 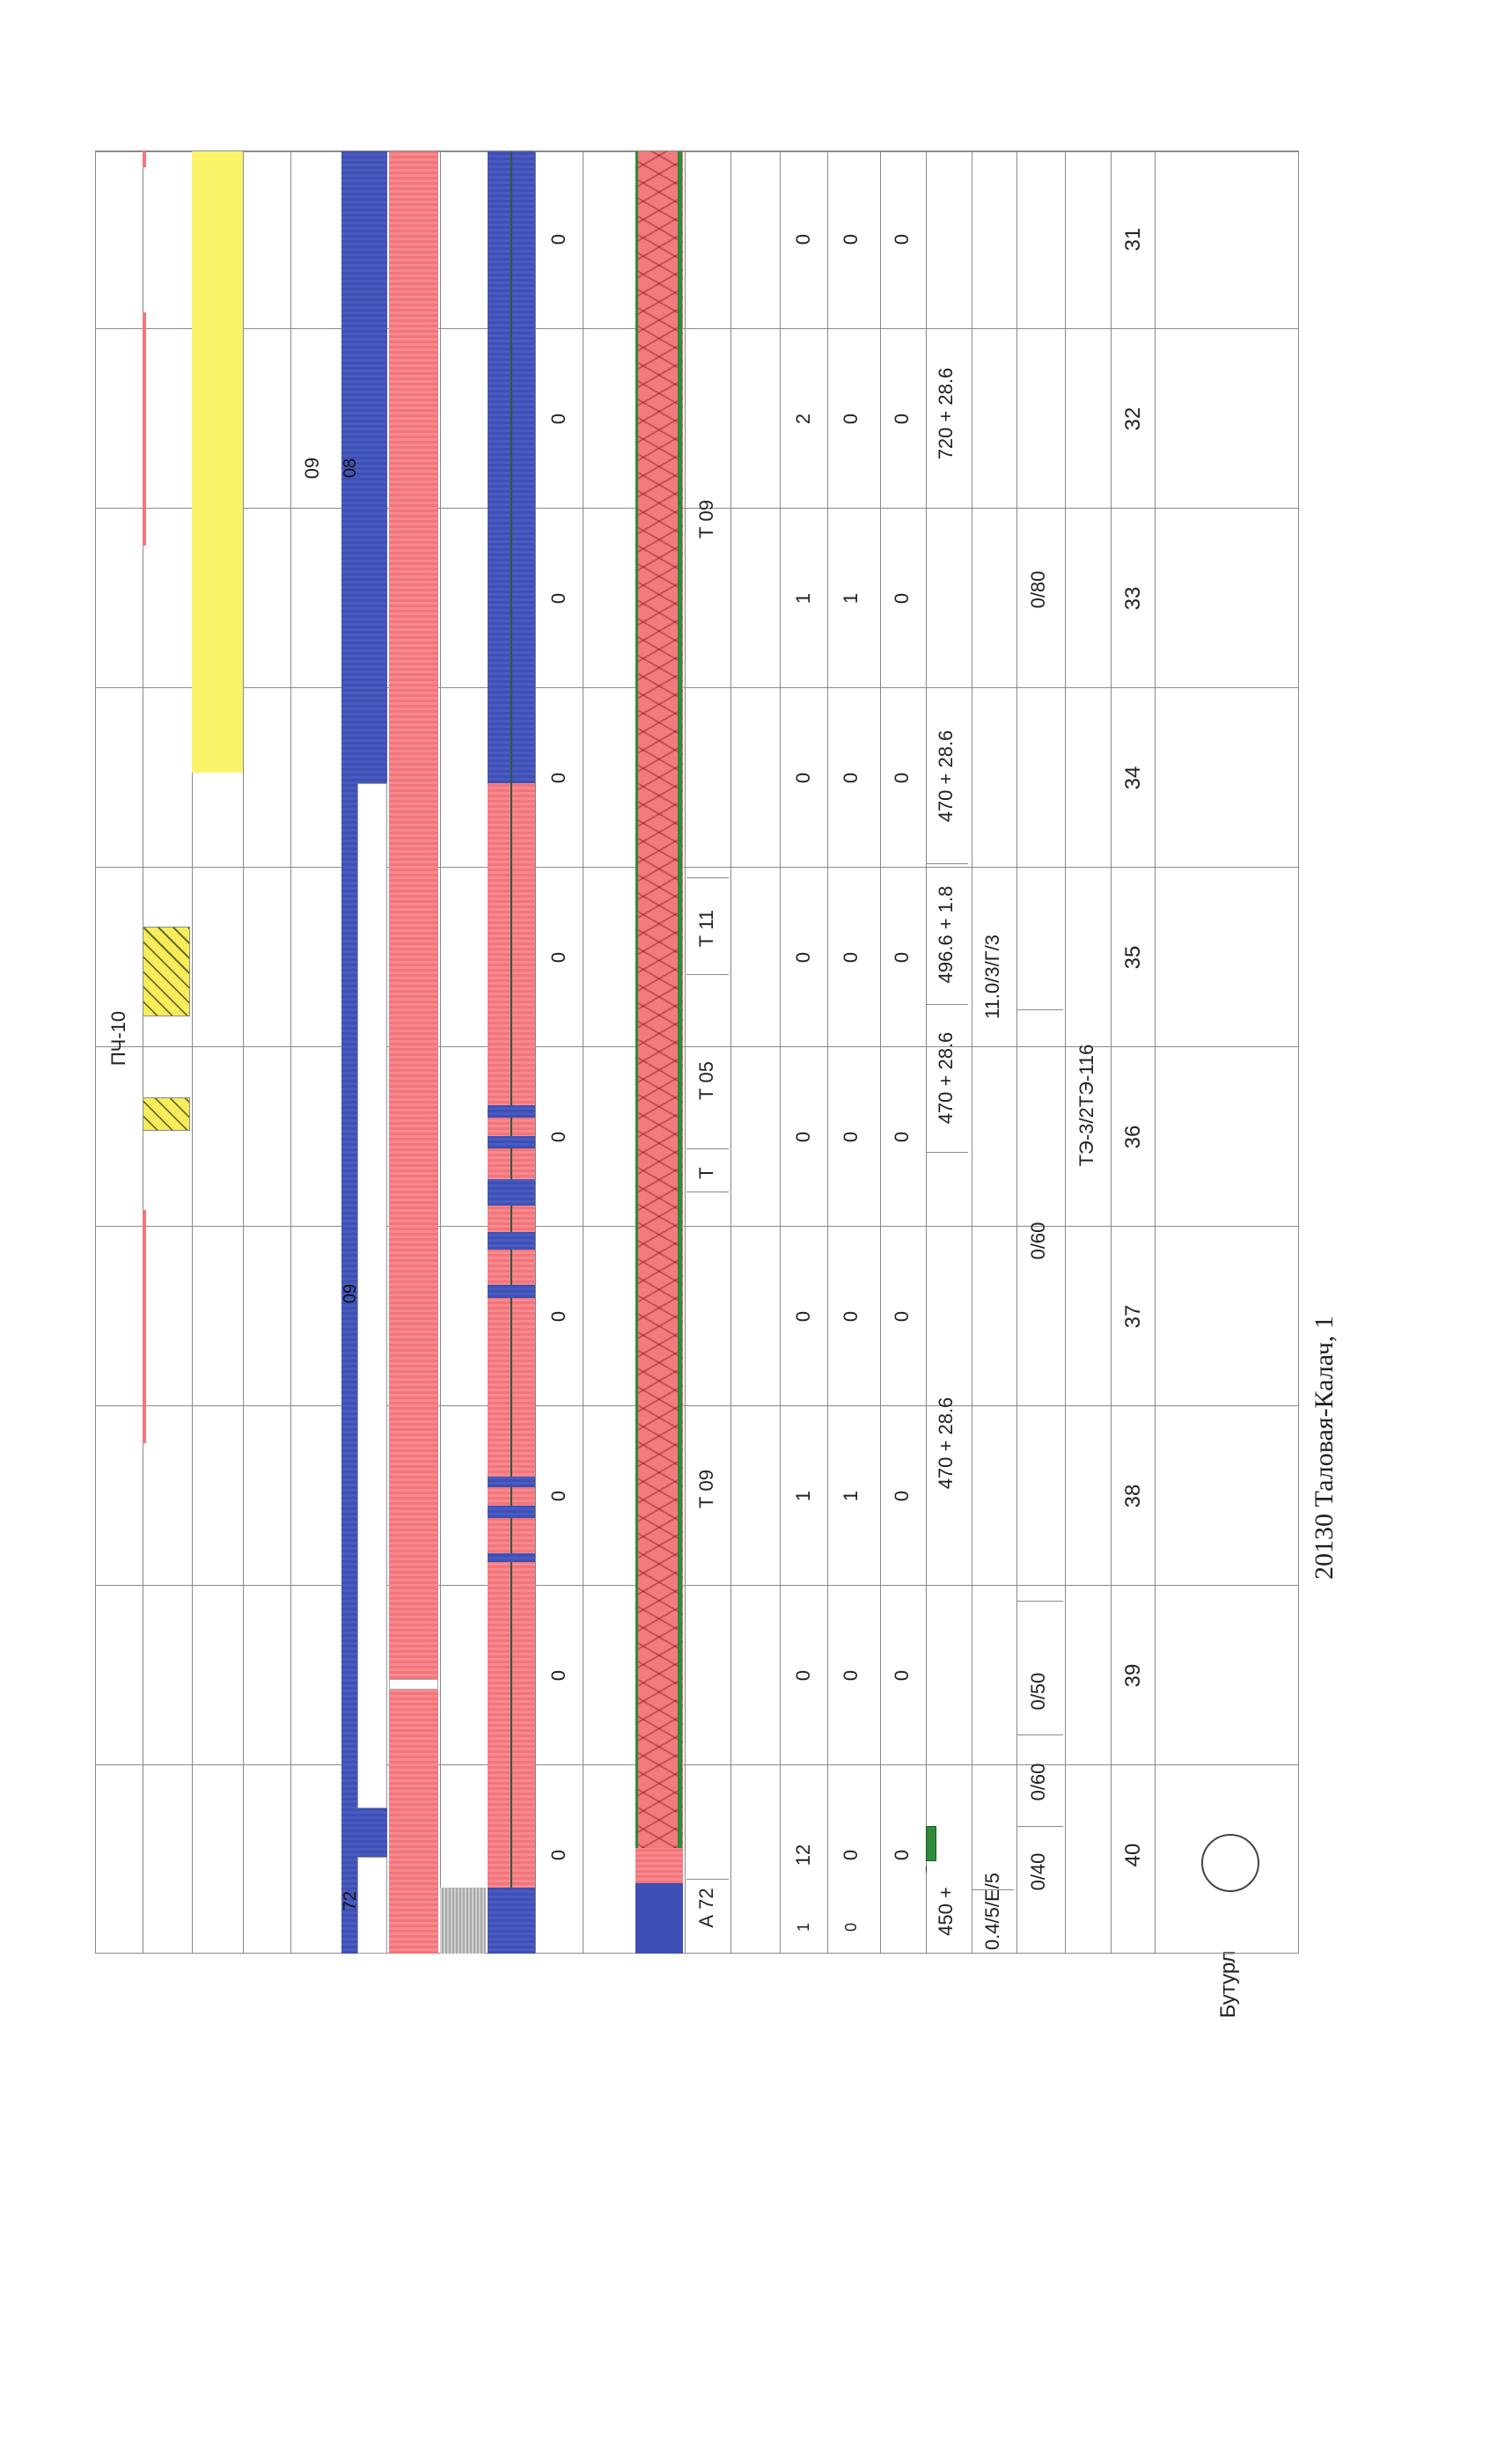 I want to click on count-cell: 2, so click(x=803, y=419).